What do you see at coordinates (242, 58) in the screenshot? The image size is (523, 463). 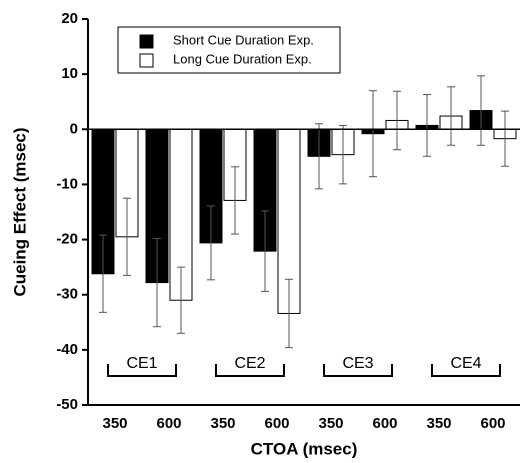 I see `legend-label: Long Cue Duration Exp.` at bounding box center [242, 58].